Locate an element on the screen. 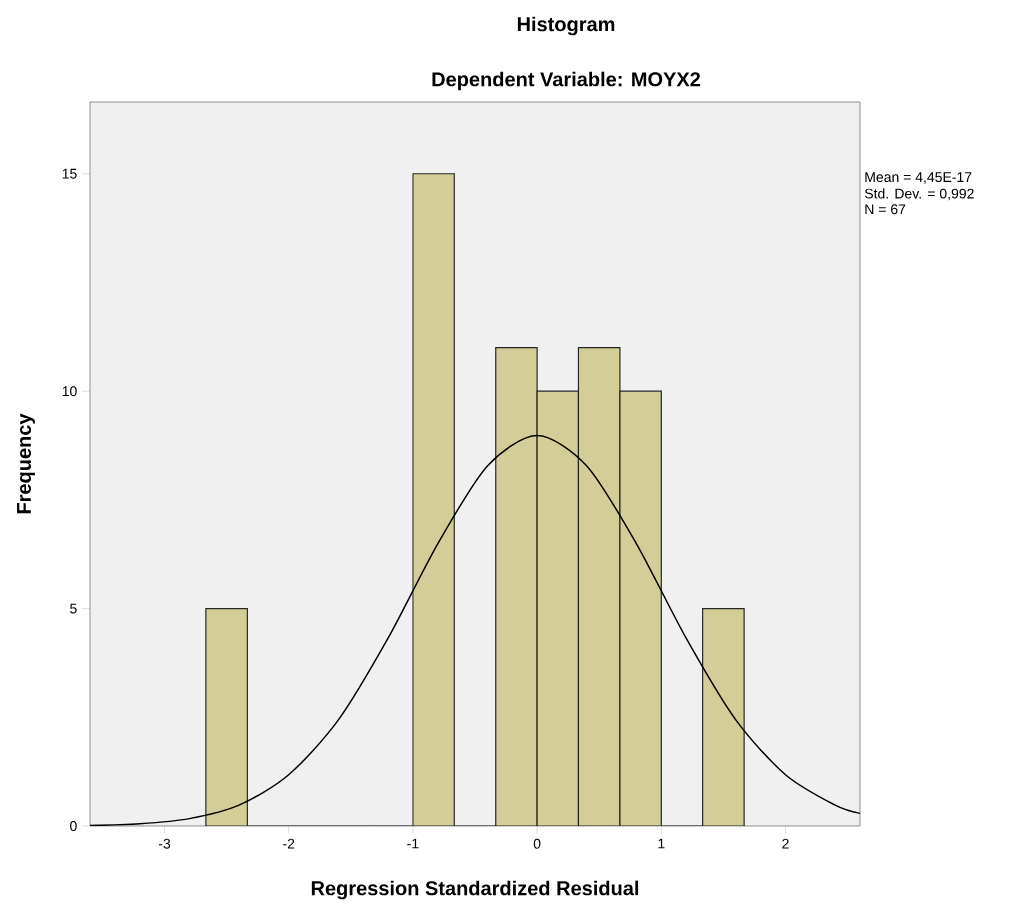 This screenshot has width=1030, height=918. text: Mean = 4,45E-17 is located at coordinates (918, 178).